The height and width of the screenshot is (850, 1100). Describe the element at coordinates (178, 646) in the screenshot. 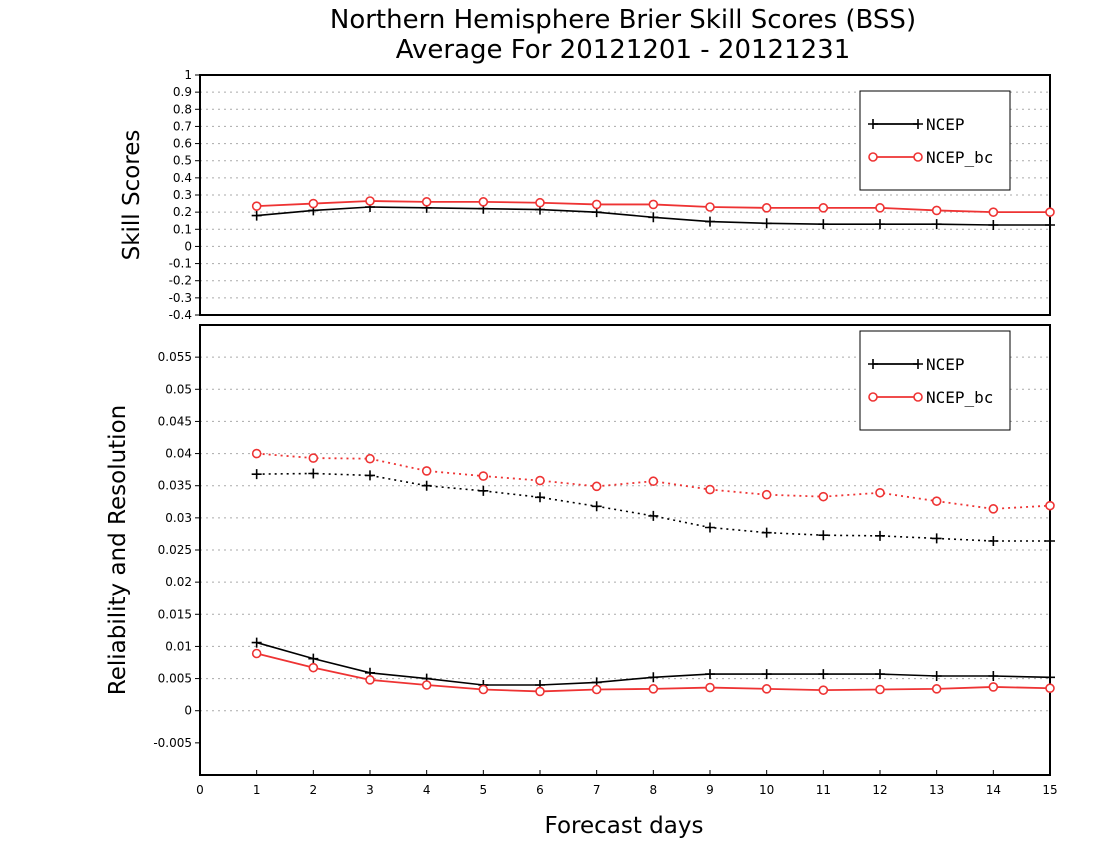

I see `y-tick-label: 0.01` at that location.